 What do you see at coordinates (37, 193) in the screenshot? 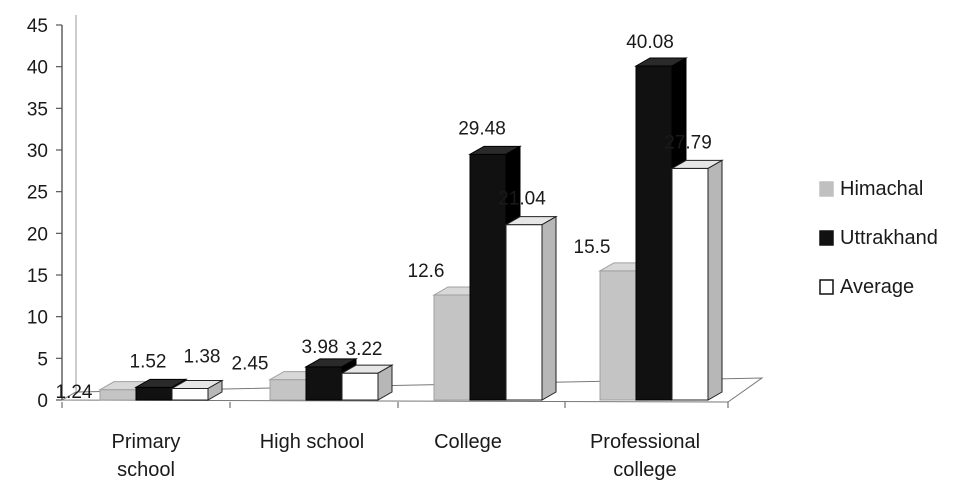
I see `y-tick-label: 25` at bounding box center [37, 193].